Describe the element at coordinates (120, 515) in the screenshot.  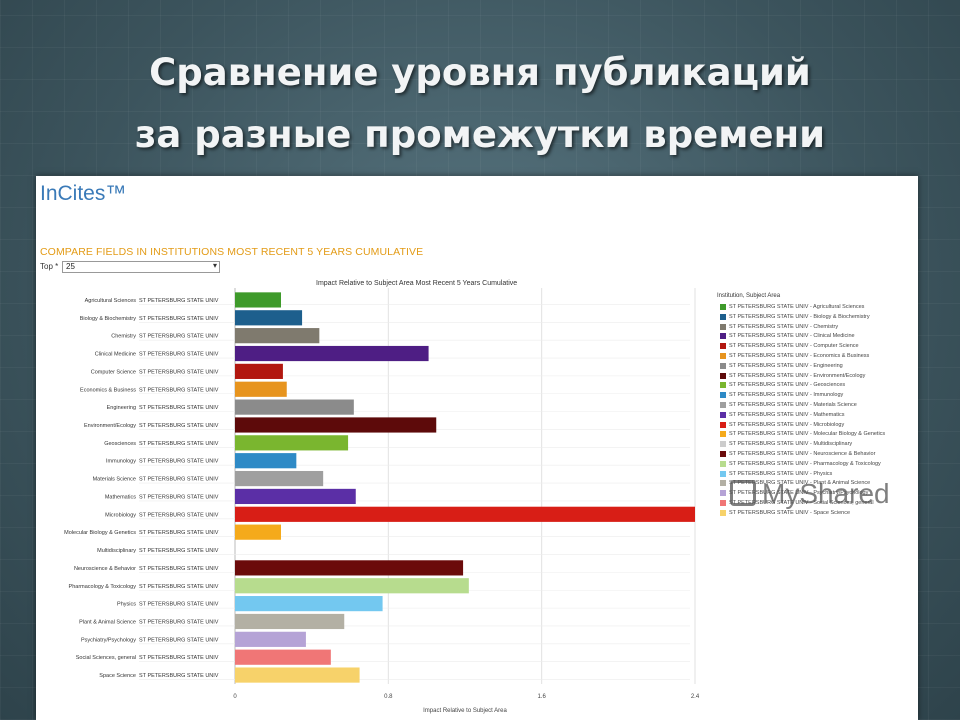
I see `category-label: Microbiology` at that location.